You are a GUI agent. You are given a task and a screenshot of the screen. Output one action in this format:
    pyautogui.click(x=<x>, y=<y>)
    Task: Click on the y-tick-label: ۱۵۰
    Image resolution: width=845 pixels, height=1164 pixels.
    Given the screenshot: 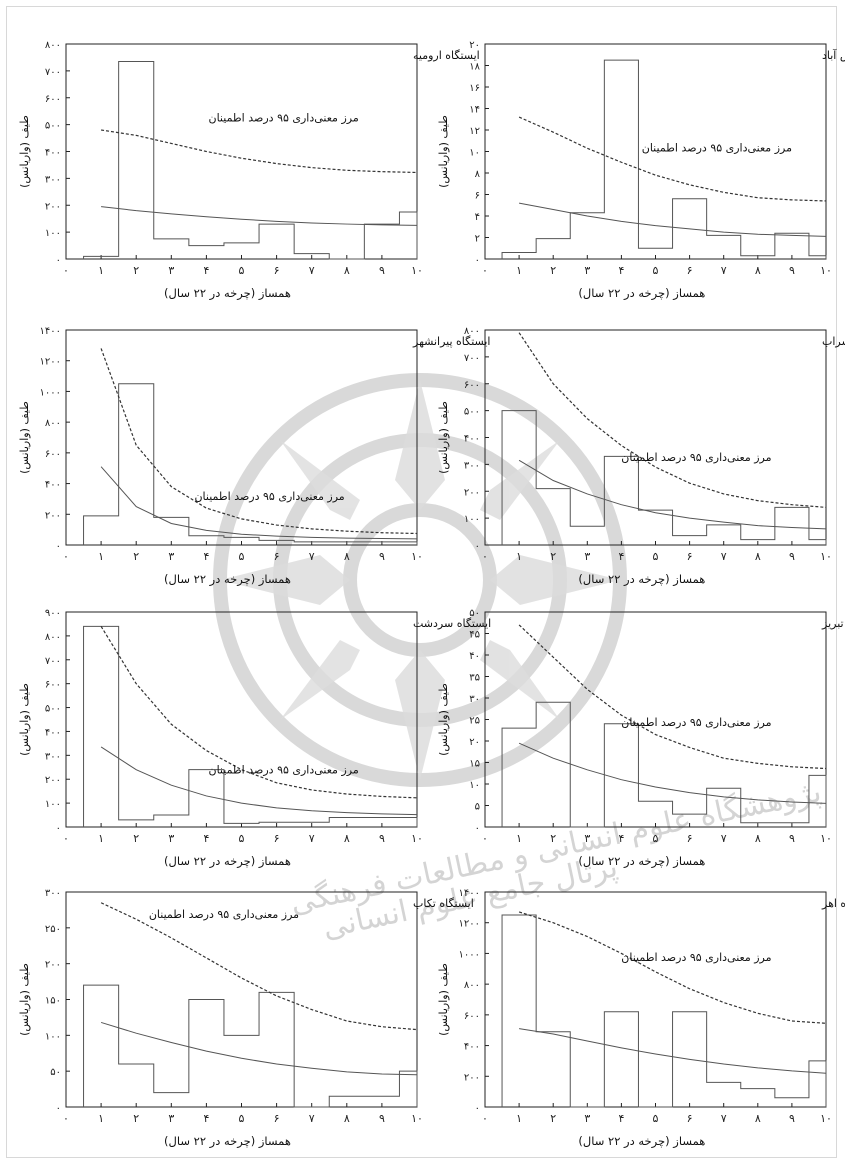 What is the action you would take?
    pyautogui.click(x=53, y=1001)
    